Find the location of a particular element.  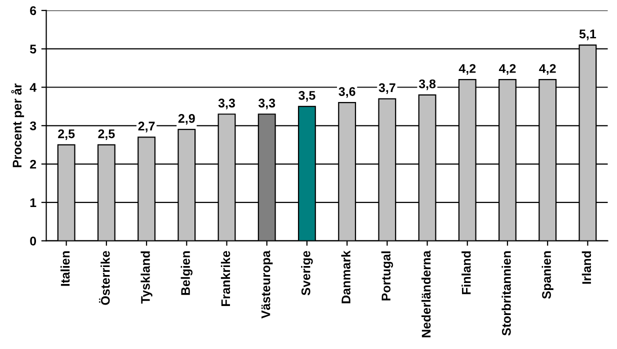

data-label: 3,5 is located at coordinates (307, 96).